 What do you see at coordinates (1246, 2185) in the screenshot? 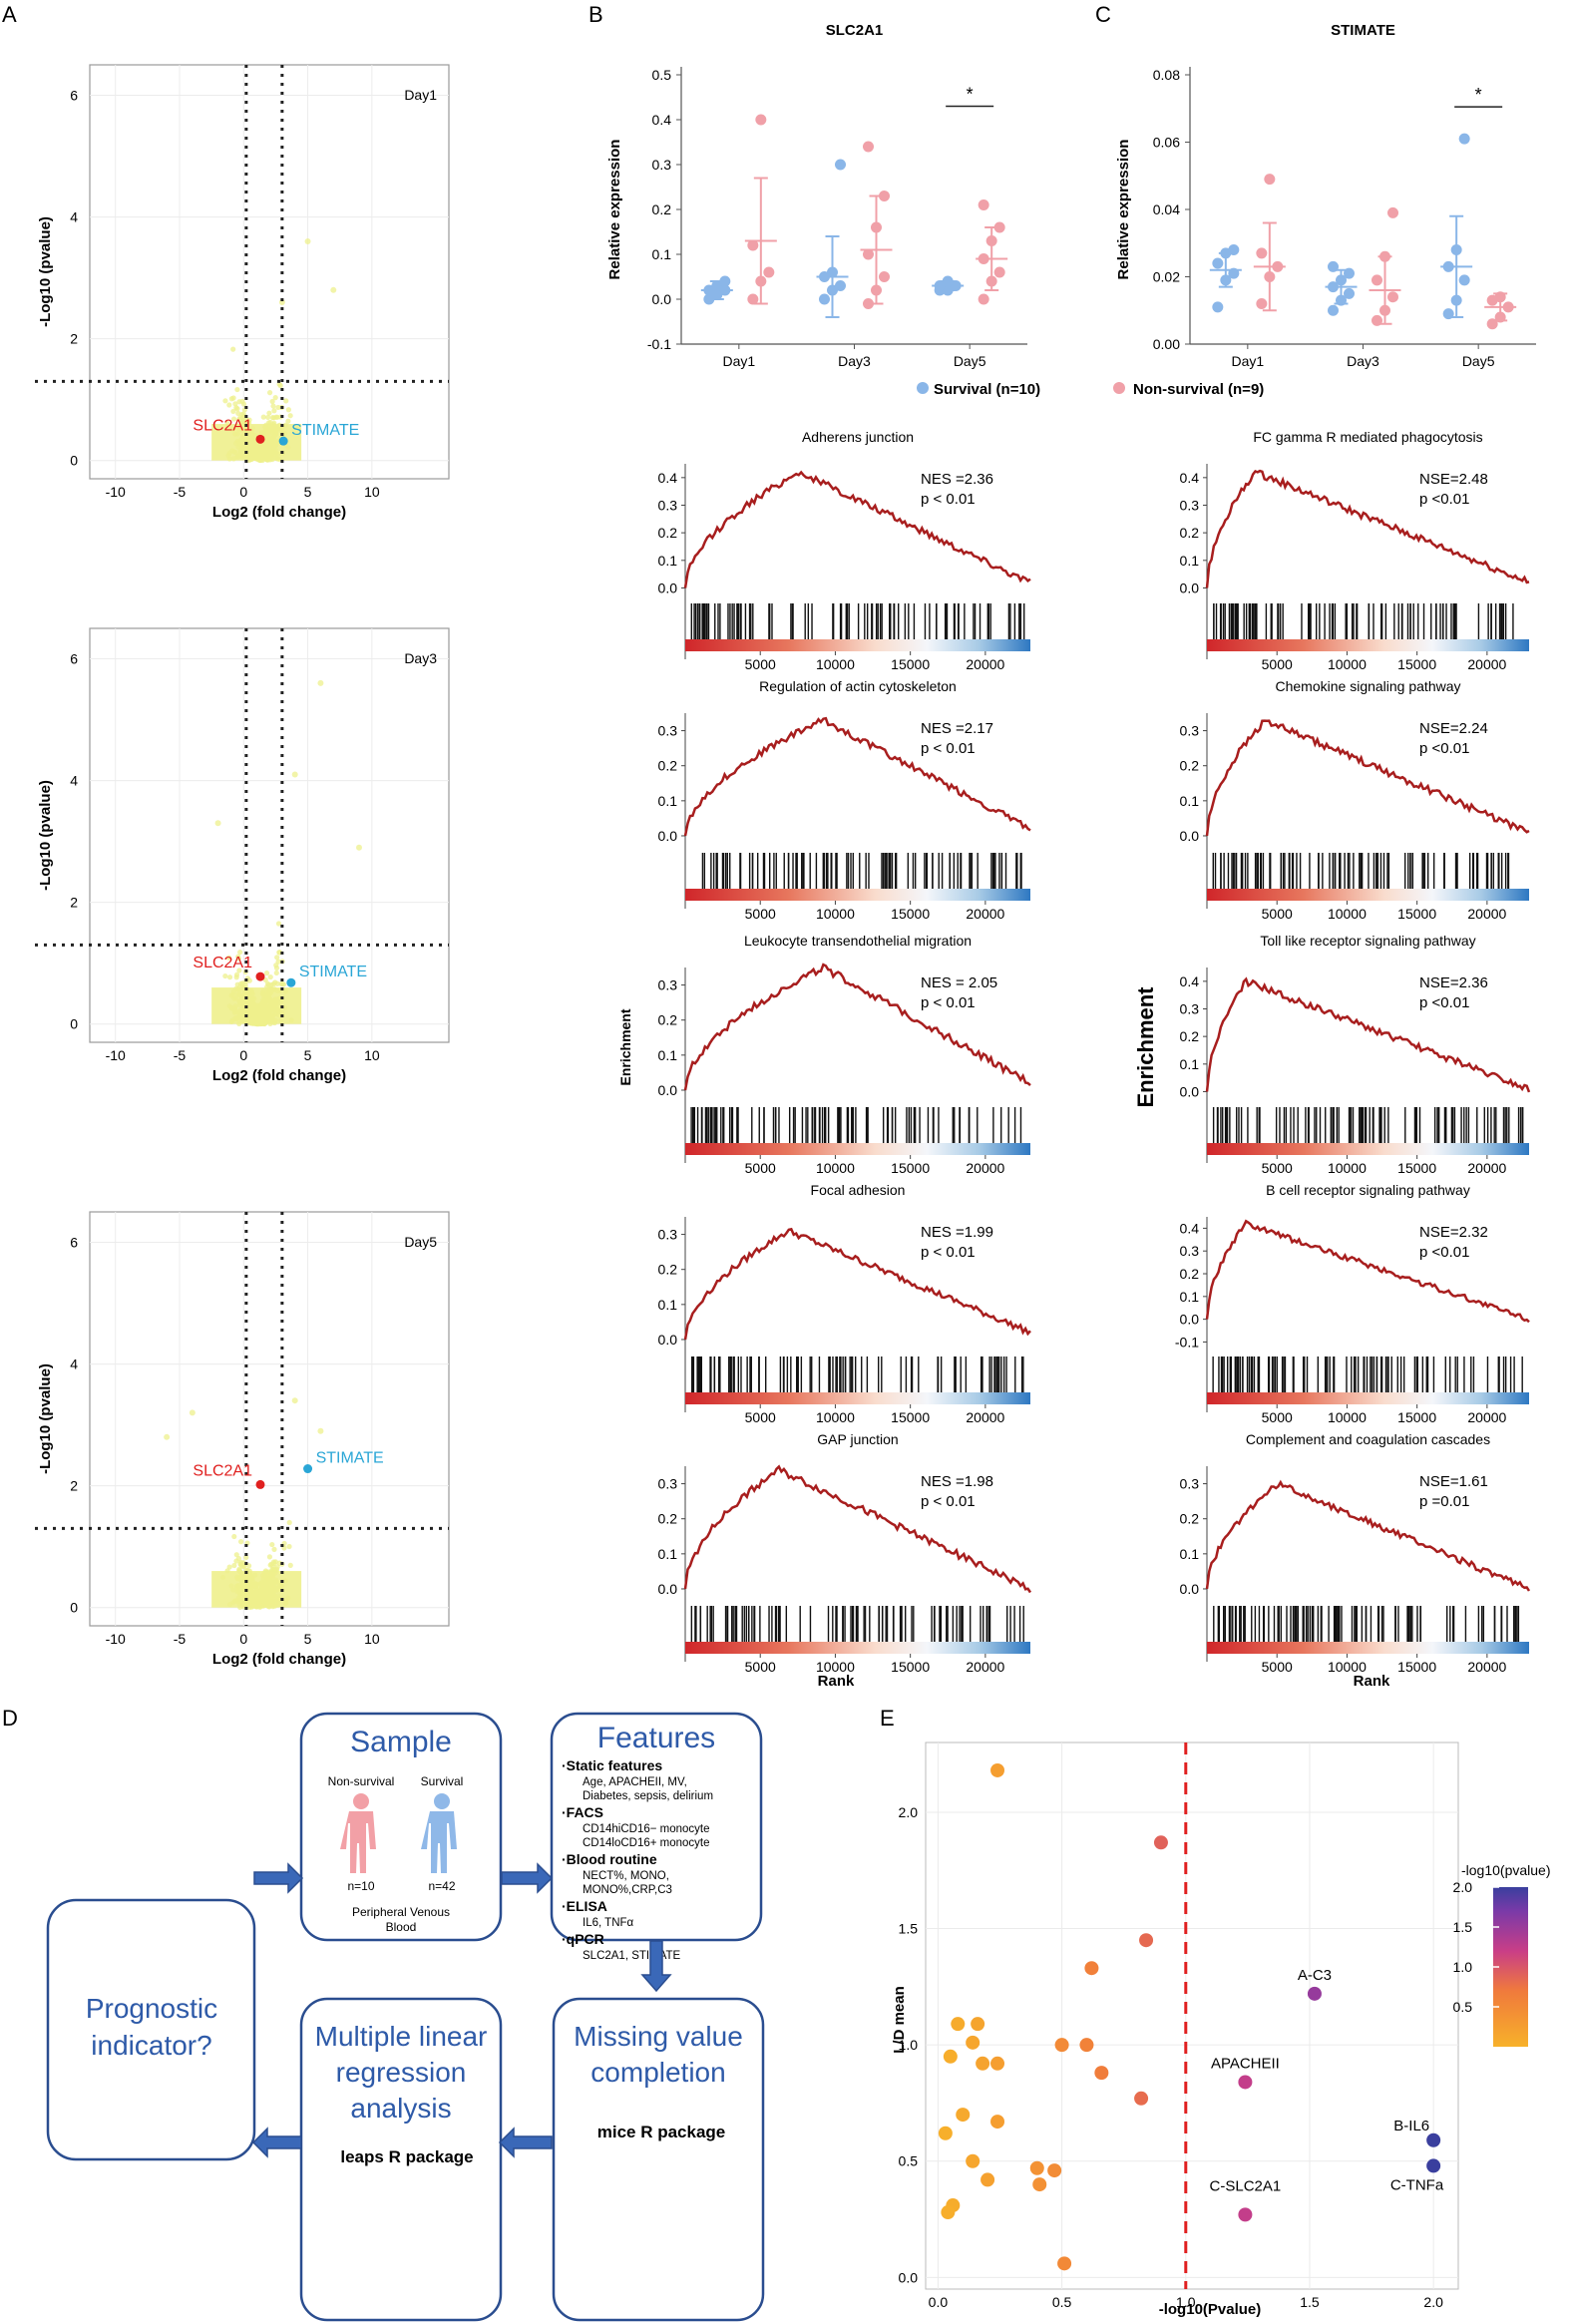
I see `e-point-label: C-SLC2A1` at bounding box center [1246, 2185].